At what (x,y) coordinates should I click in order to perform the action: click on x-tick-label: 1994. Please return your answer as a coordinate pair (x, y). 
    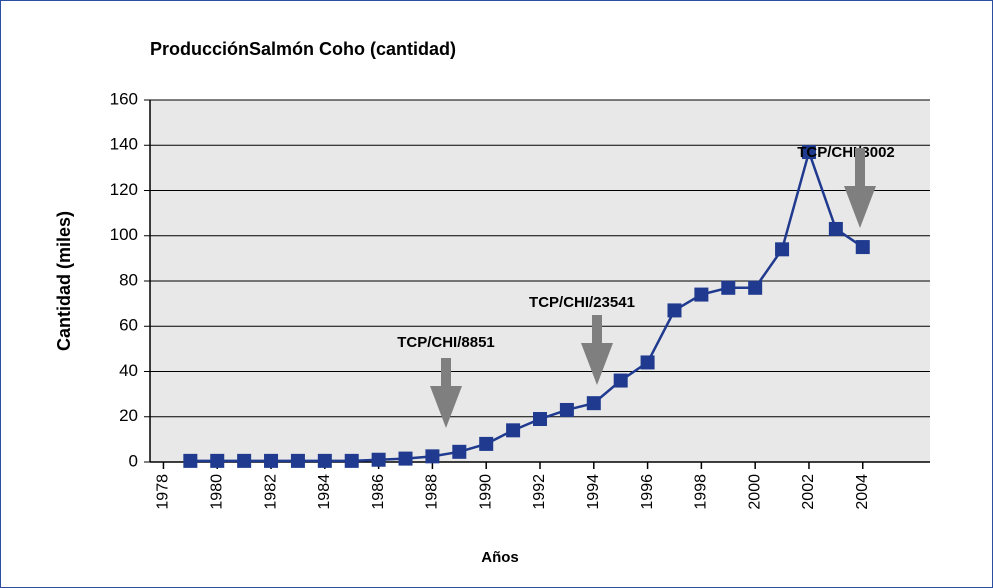
    Looking at the image, I should click on (593, 492).